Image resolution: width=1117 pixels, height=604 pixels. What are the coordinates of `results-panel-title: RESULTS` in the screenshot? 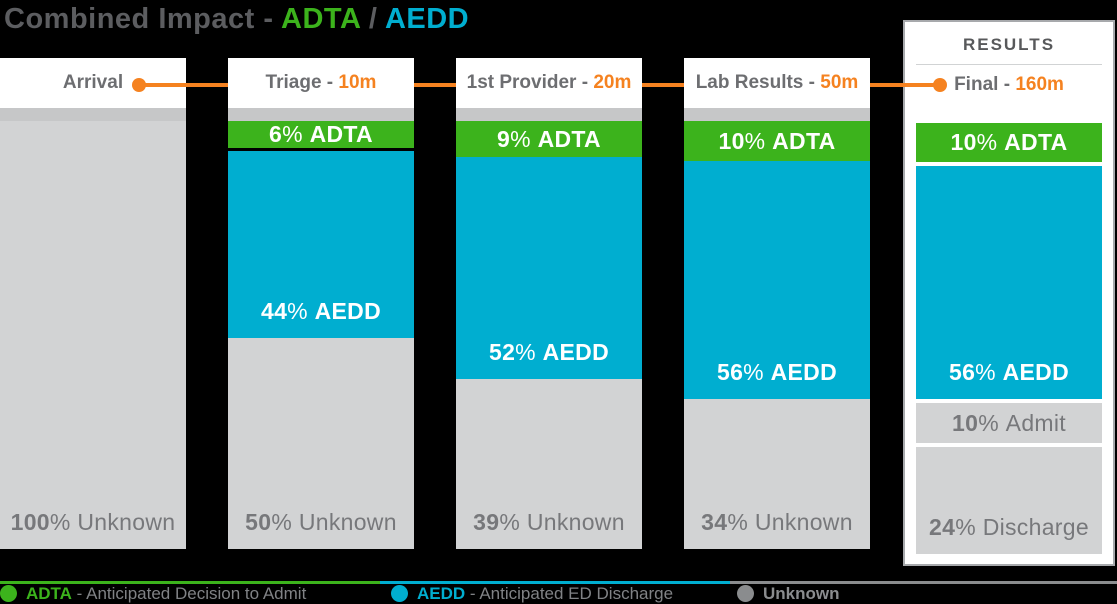 It's located at (1009, 44).